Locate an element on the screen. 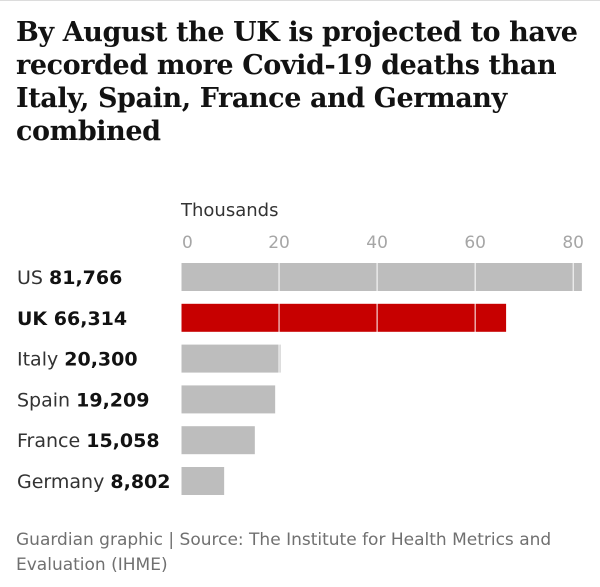 This screenshot has width=600, height=587. category-value: 66,314 is located at coordinates (90, 319).